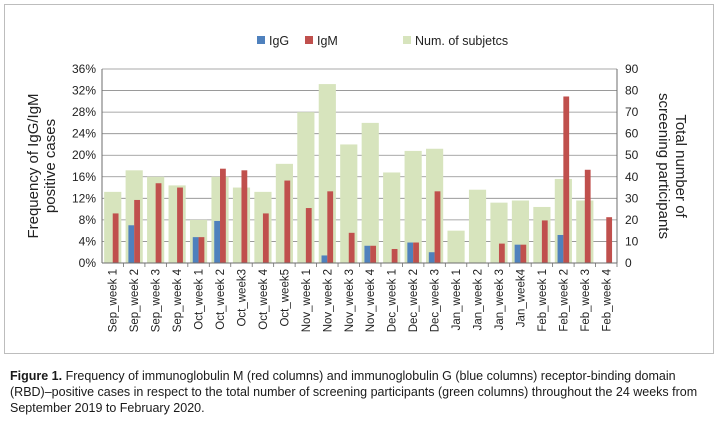  Describe the element at coordinates (84, 69) in the screenshot. I see `y-tick-label: 36%` at that location.